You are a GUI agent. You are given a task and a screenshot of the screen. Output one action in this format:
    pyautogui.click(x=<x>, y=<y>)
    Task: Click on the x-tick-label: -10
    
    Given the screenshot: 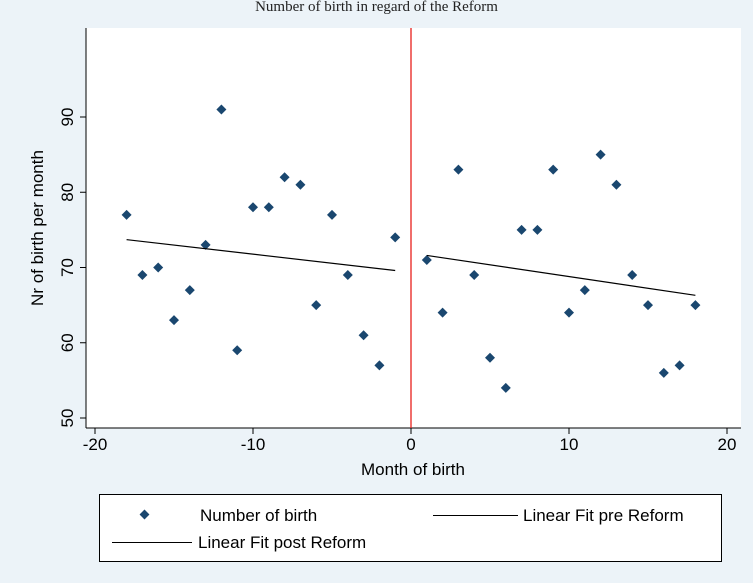 What is the action you would take?
    pyautogui.click(x=253, y=444)
    